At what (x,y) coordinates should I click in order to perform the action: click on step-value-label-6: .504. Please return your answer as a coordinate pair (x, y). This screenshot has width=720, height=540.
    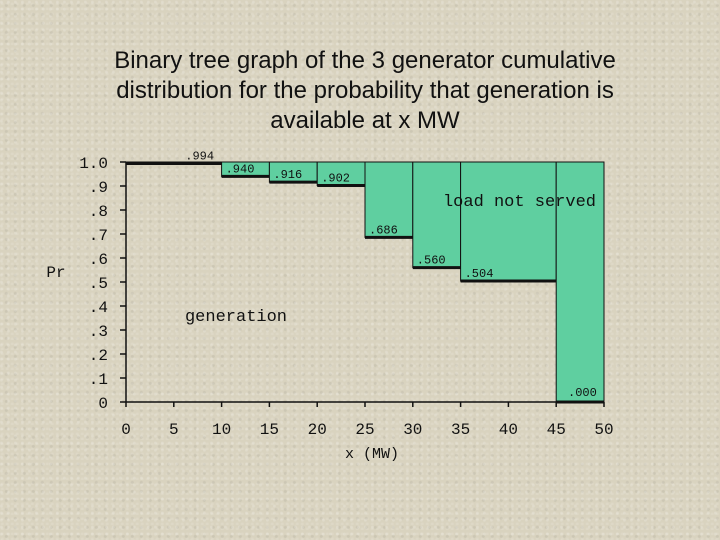
    Looking at the image, I should click on (479, 274).